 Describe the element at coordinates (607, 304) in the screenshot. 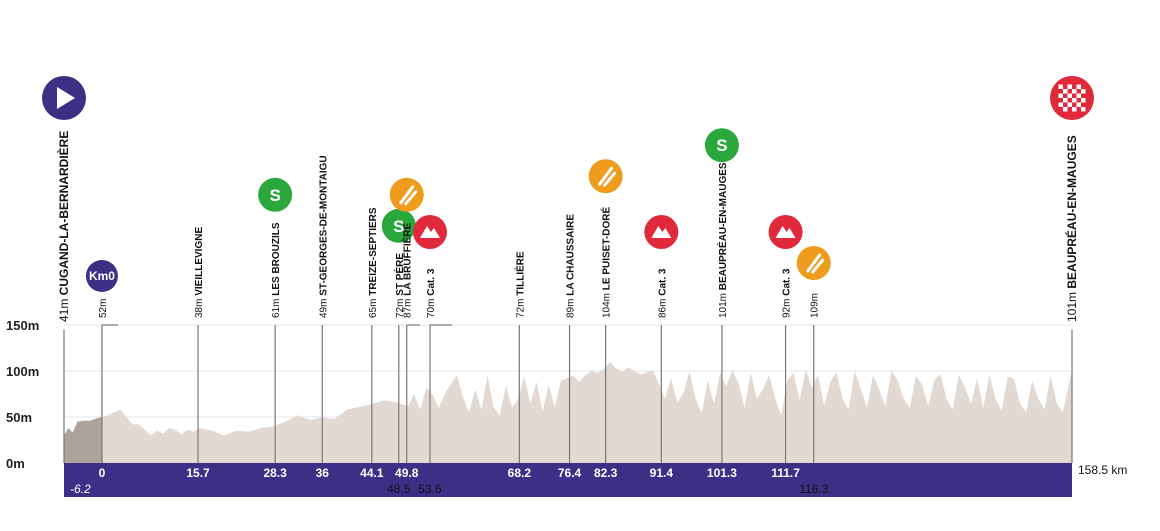

I see `waypoint-altitude: 104m` at that location.